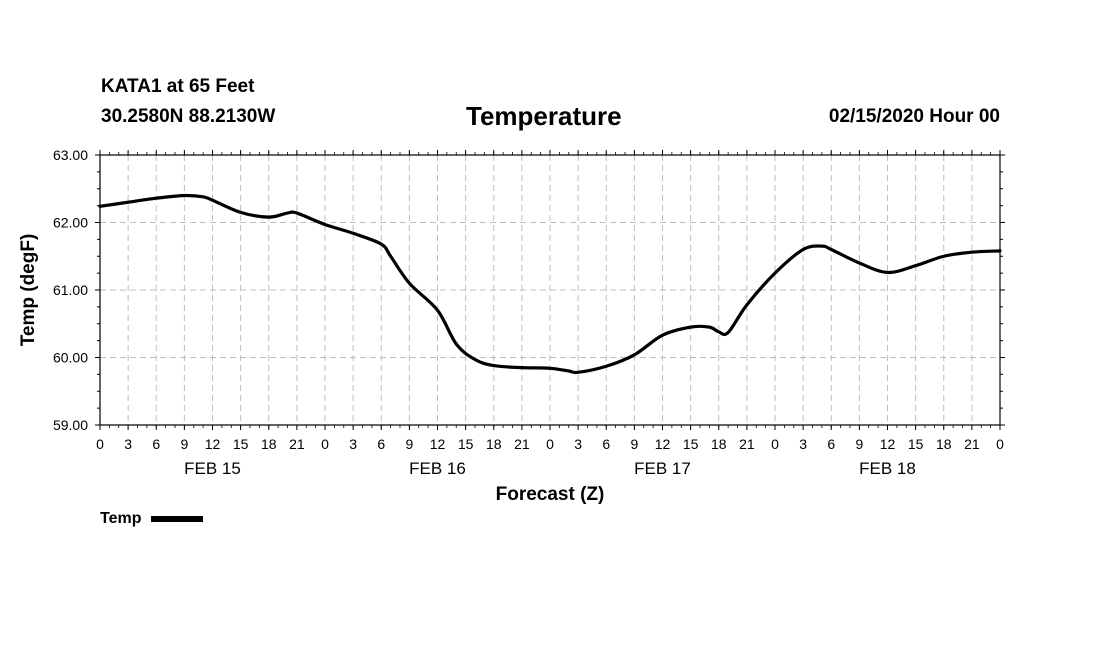  I want to click on legend-label: Temp, so click(121, 518).